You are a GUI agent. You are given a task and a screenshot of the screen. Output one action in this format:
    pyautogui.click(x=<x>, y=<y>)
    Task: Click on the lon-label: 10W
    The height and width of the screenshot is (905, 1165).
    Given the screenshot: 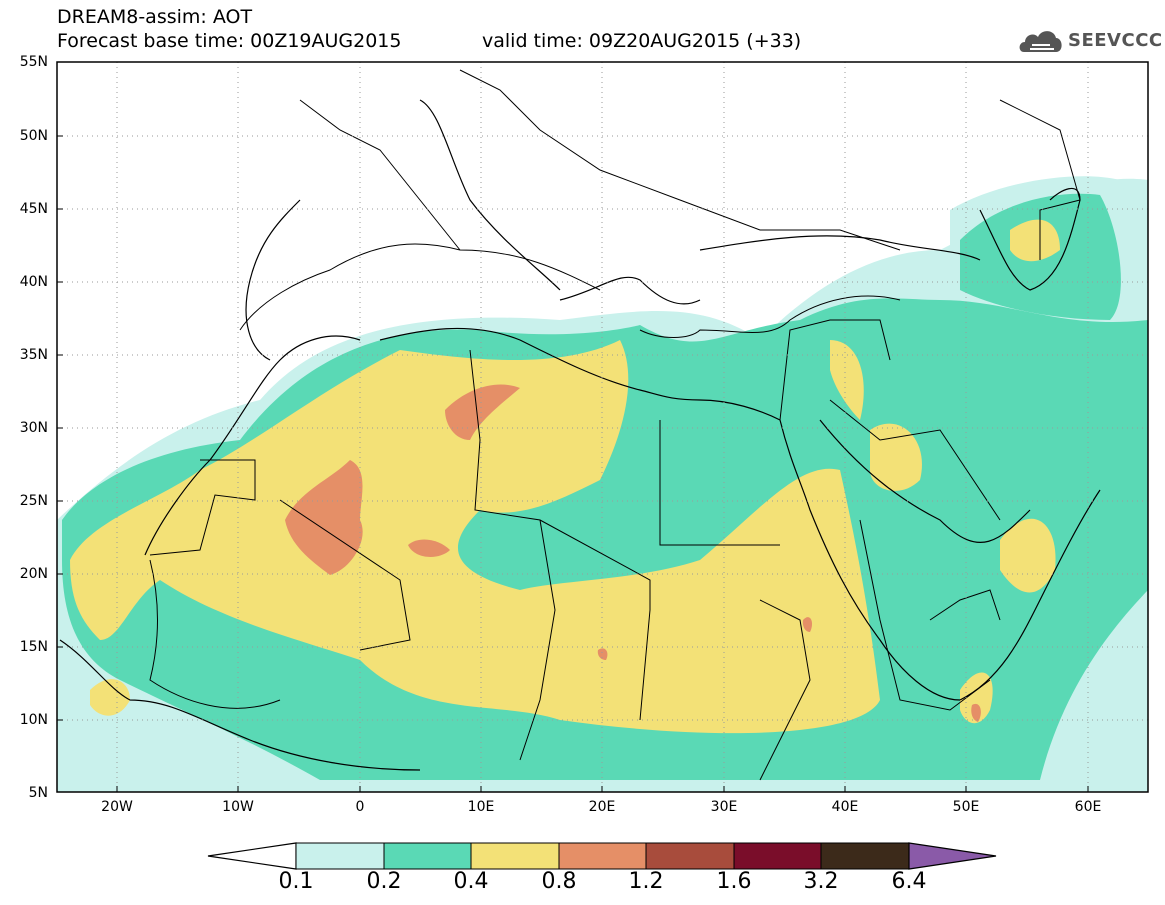 What is the action you would take?
    pyautogui.click(x=238, y=807)
    